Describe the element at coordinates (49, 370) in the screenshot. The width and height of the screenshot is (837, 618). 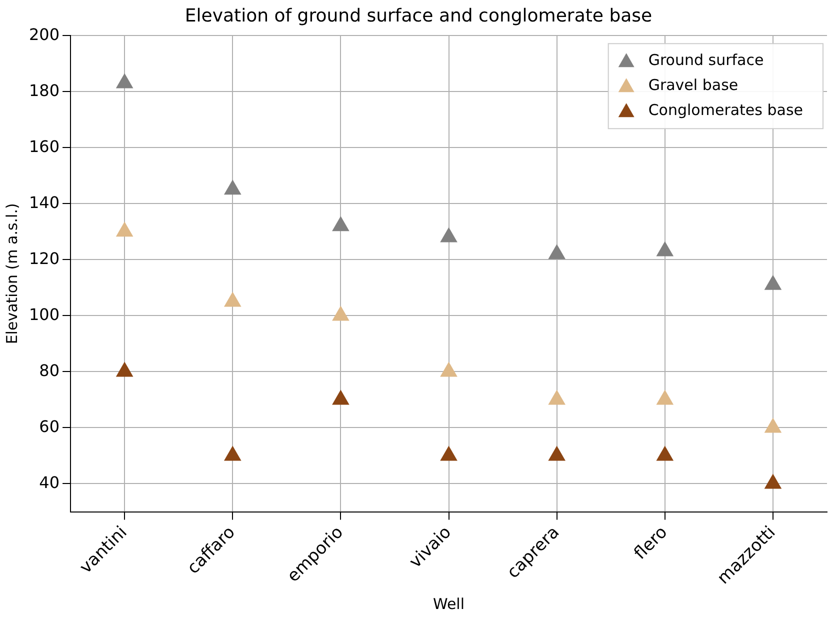
I see `y-tick-label: 80` at that location.